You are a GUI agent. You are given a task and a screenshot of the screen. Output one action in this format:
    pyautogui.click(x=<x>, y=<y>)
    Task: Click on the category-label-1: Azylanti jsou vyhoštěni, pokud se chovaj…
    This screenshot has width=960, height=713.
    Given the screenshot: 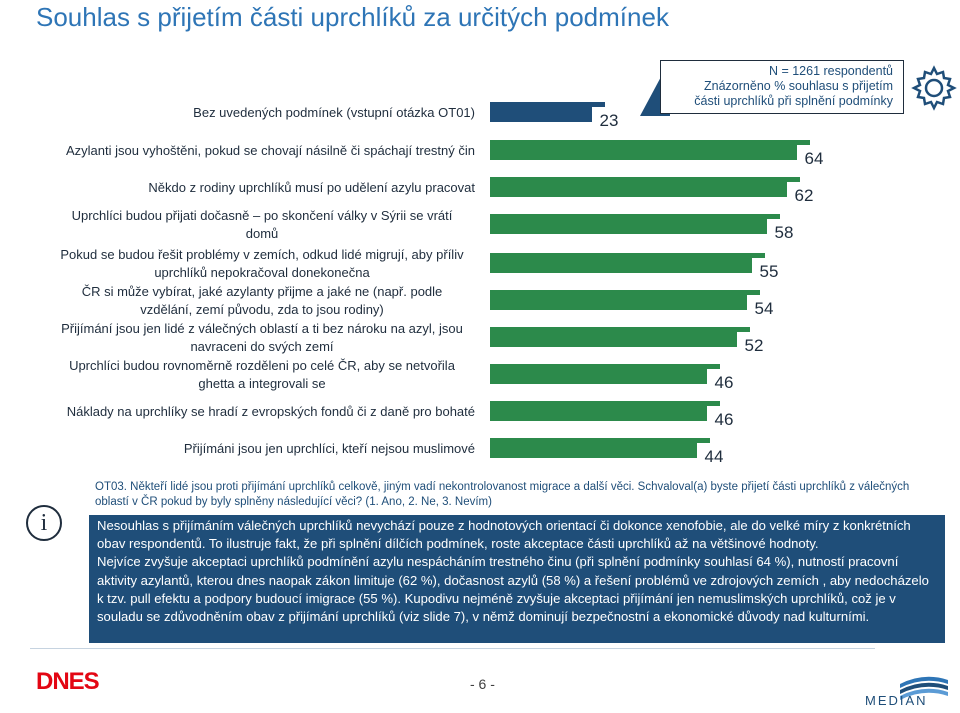 What is the action you would take?
    pyautogui.click(x=270, y=150)
    